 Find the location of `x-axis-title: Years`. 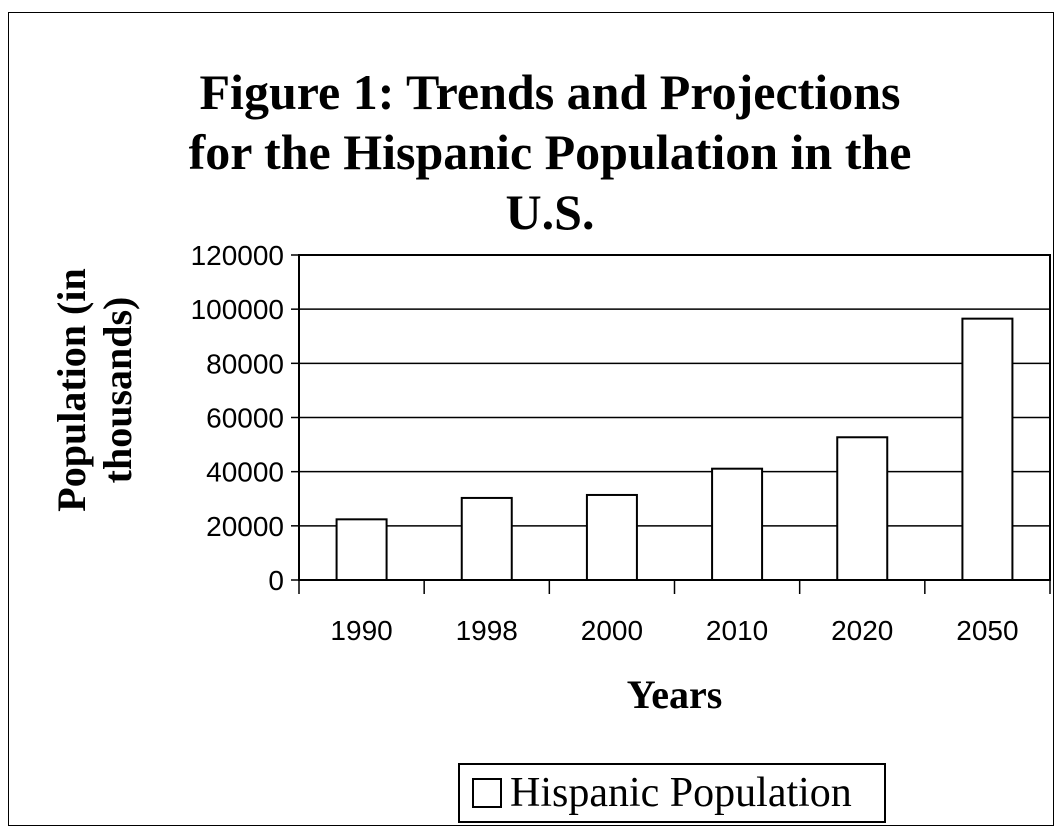

x-axis-title: Years is located at coordinates (675, 694).